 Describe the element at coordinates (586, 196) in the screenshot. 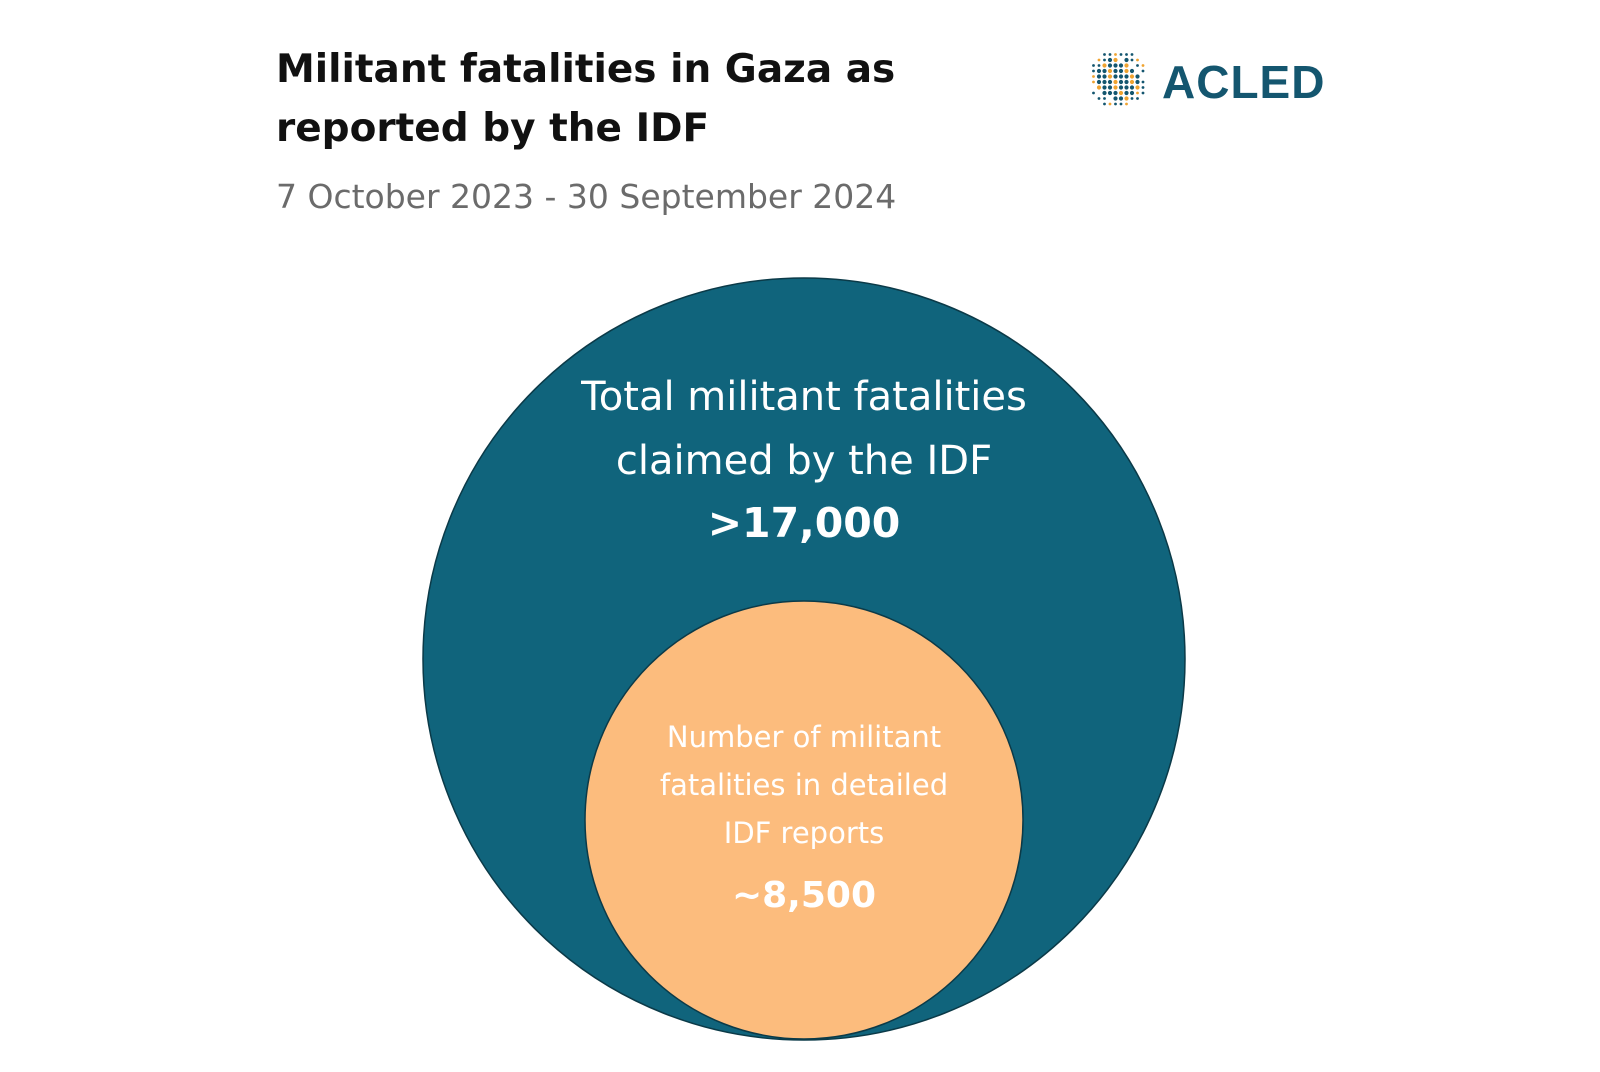

I see `chart-subtitle: 7 October 2023 - 30 September 2024` at that location.